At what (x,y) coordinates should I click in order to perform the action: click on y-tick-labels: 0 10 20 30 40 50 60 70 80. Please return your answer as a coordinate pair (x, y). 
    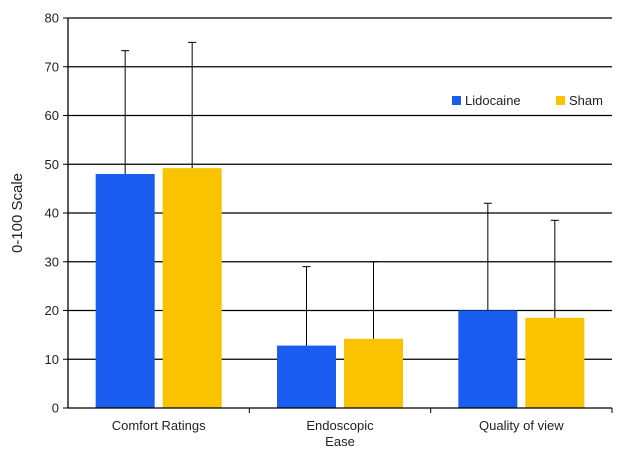
    Looking at the image, I should click on (52, 213).